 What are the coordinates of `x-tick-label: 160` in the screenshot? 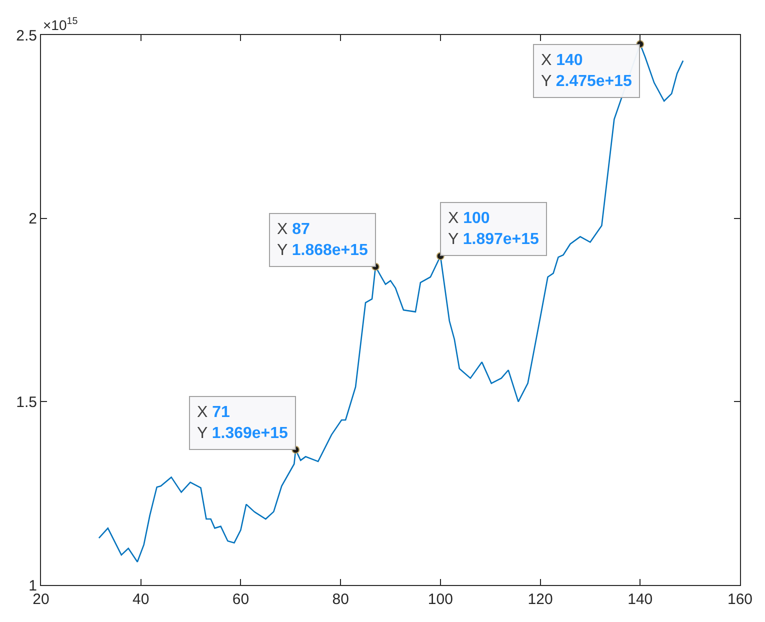 It's located at (740, 599).